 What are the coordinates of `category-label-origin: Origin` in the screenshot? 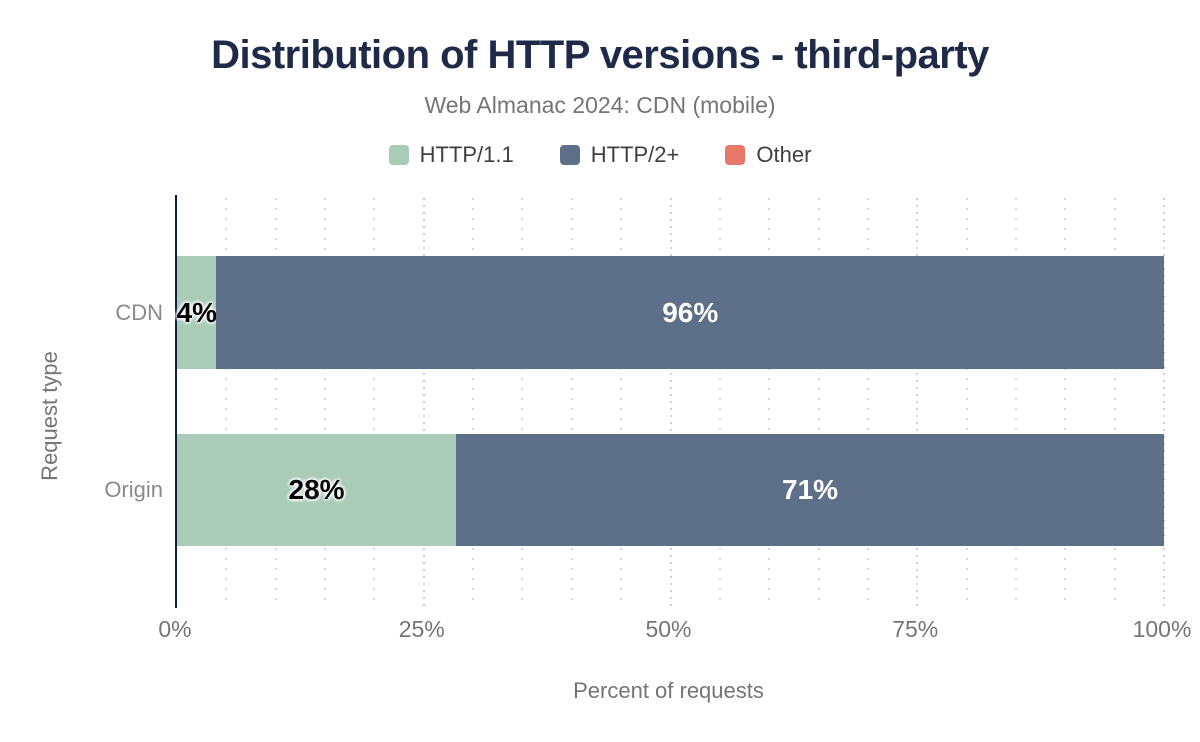 It's located at (133, 489).